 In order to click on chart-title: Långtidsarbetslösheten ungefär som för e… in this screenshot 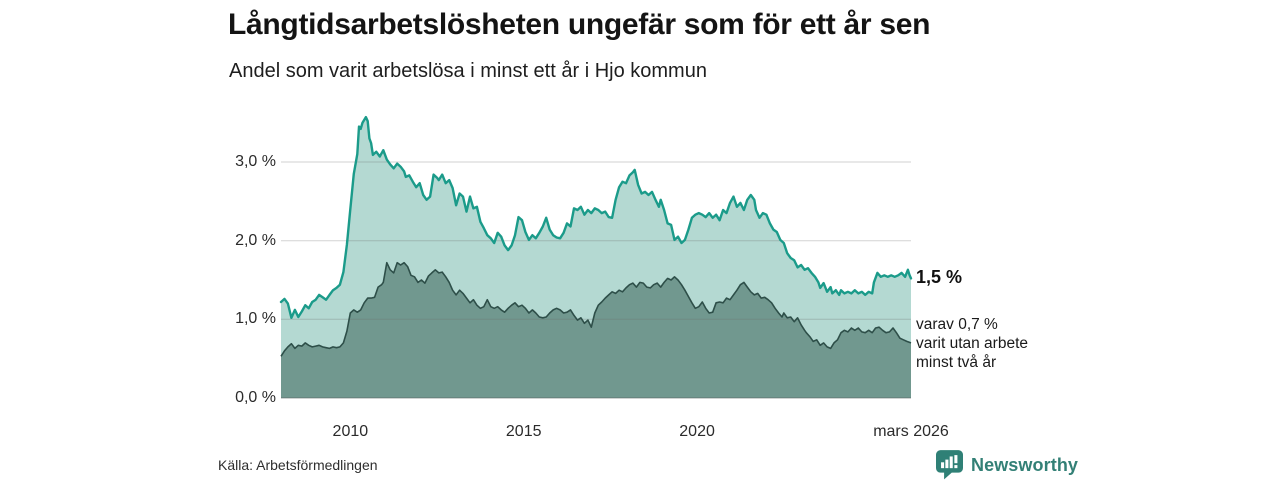, I will do `click(579, 24)`.